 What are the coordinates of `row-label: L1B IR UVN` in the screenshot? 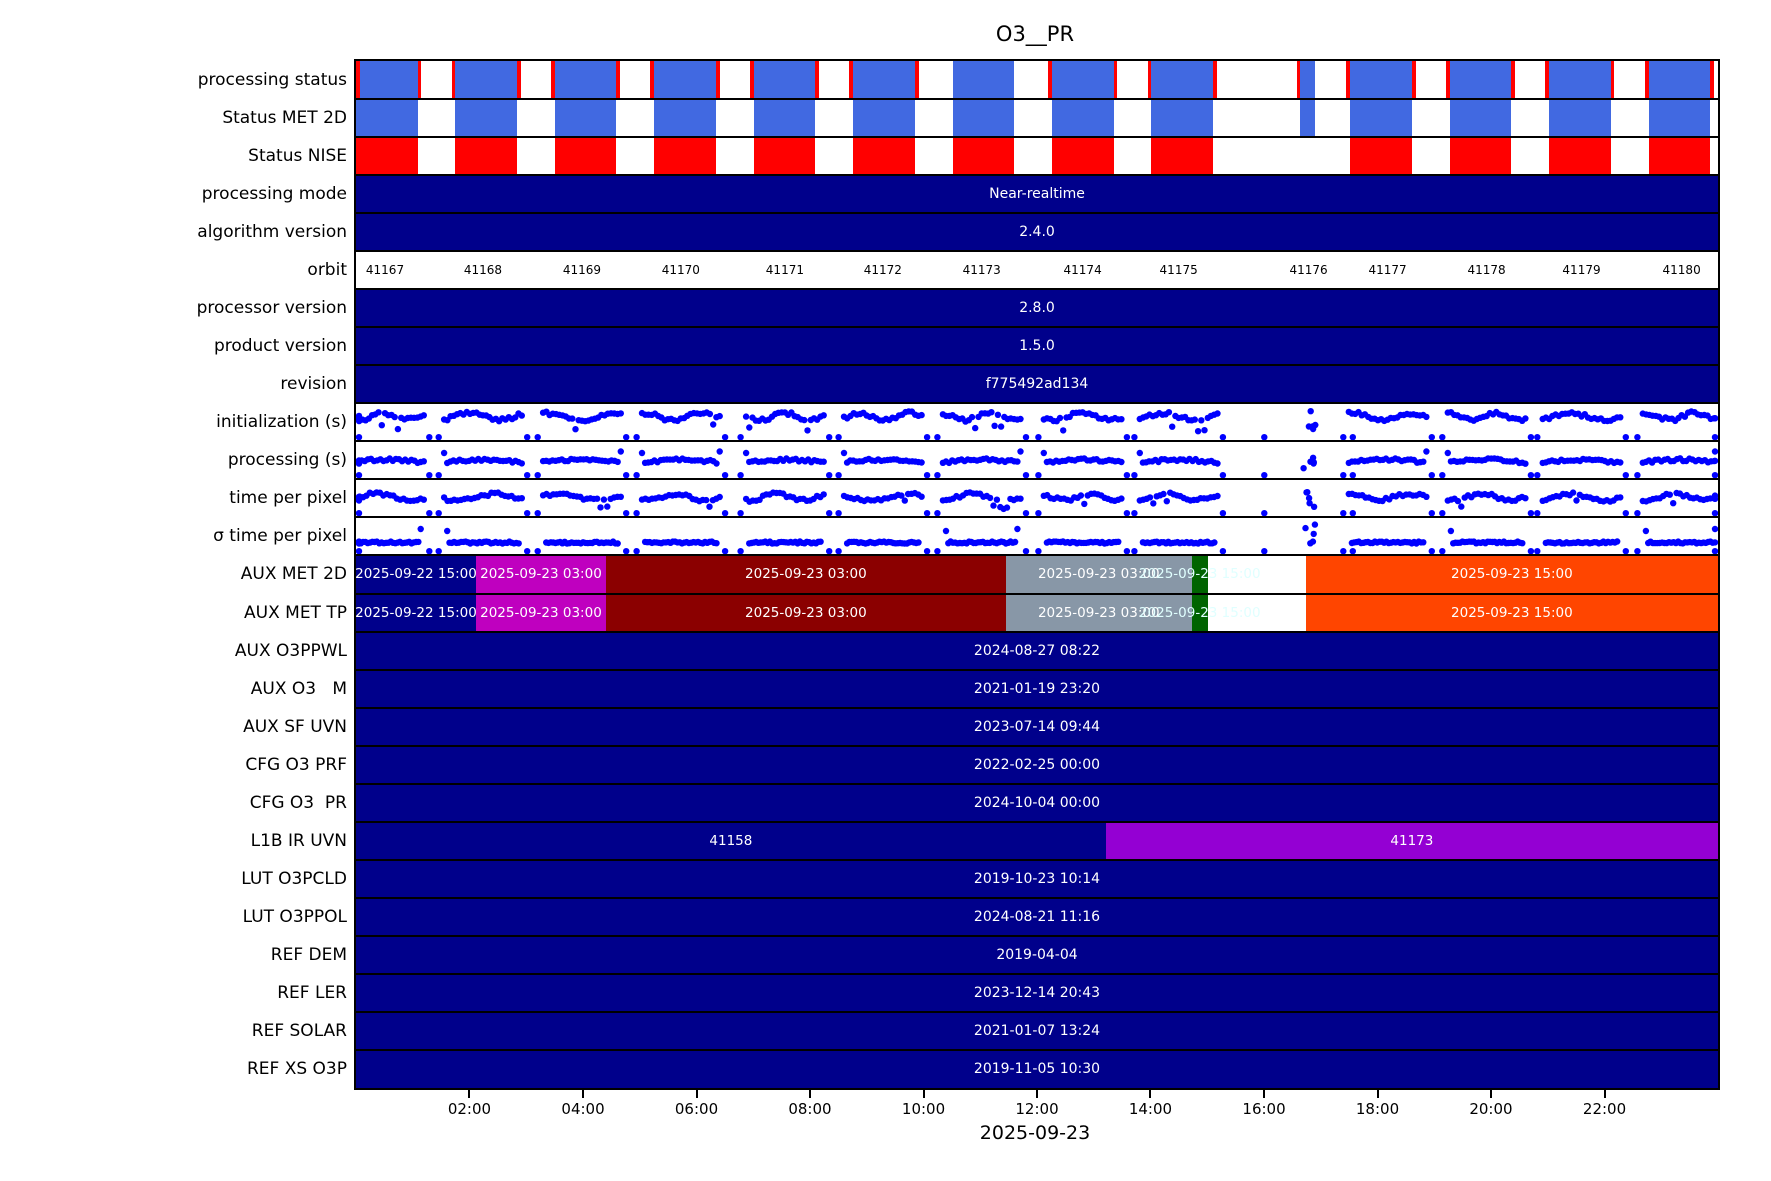 It's located at (298, 840).